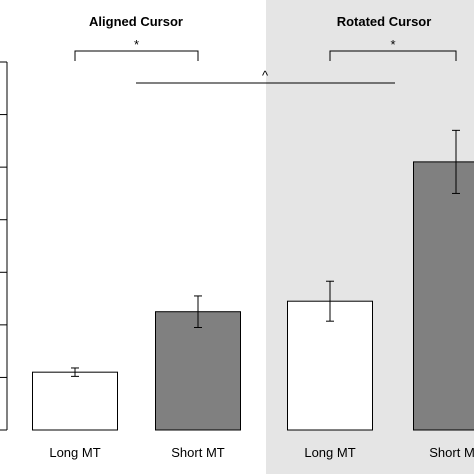 The image size is (474, 474). What do you see at coordinates (4, 246) in the screenshot?
I see `y-axis` at bounding box center [4, 246].